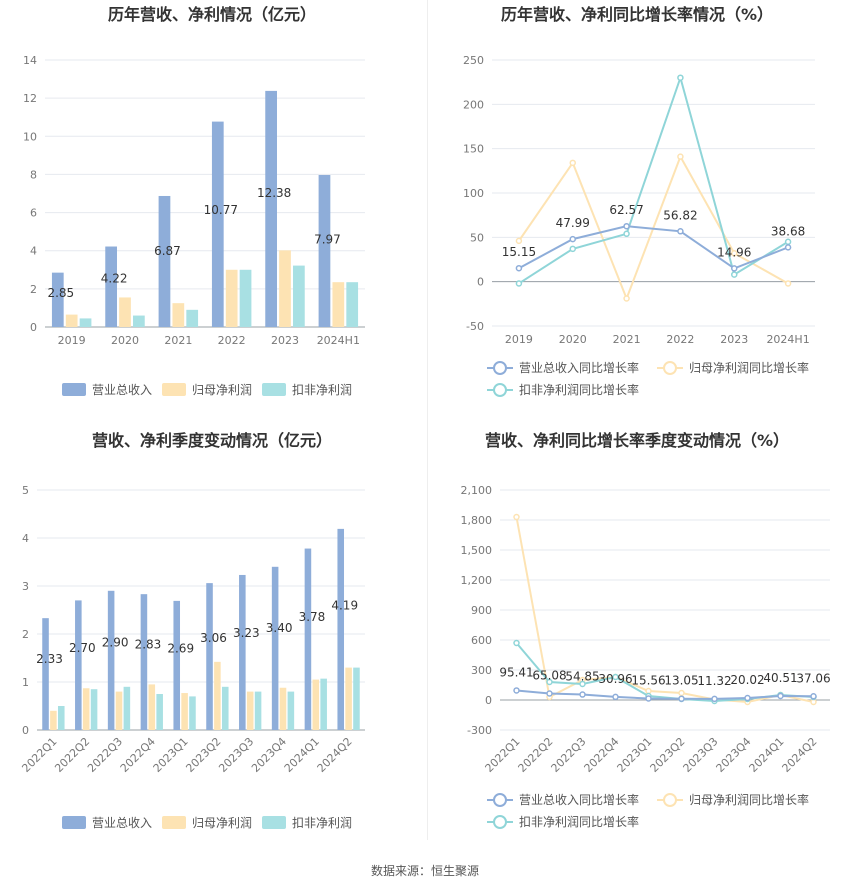  Describe the element at coordinates (734, 339) in the screenshot. I see `x-tick-label: 2023` at that location.